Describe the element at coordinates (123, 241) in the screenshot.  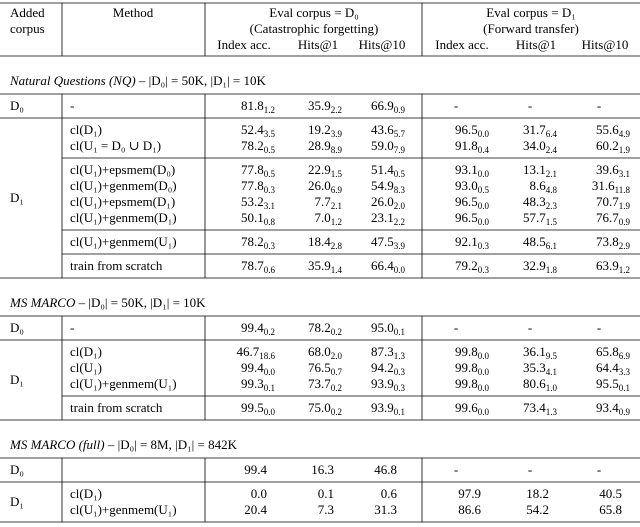
I see `method: cl(U₁)+genmem(U₁)` at that location.